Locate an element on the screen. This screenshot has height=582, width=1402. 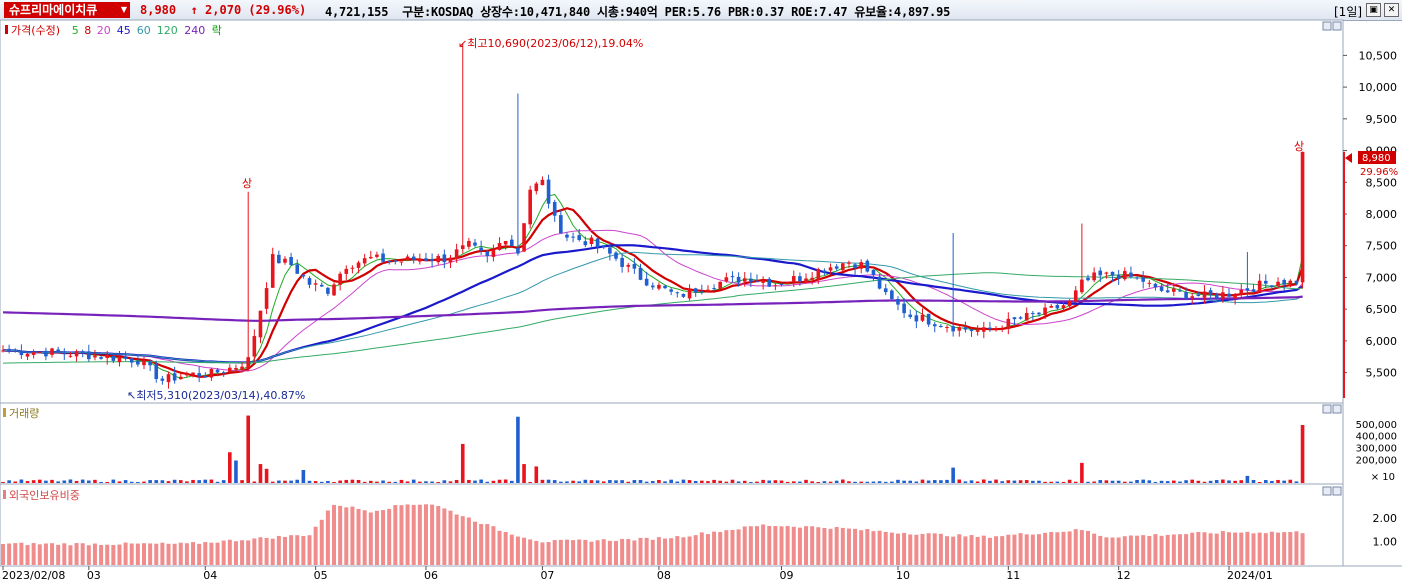
price-tick-label: 7,000 is located at coordinates (1382, 277).